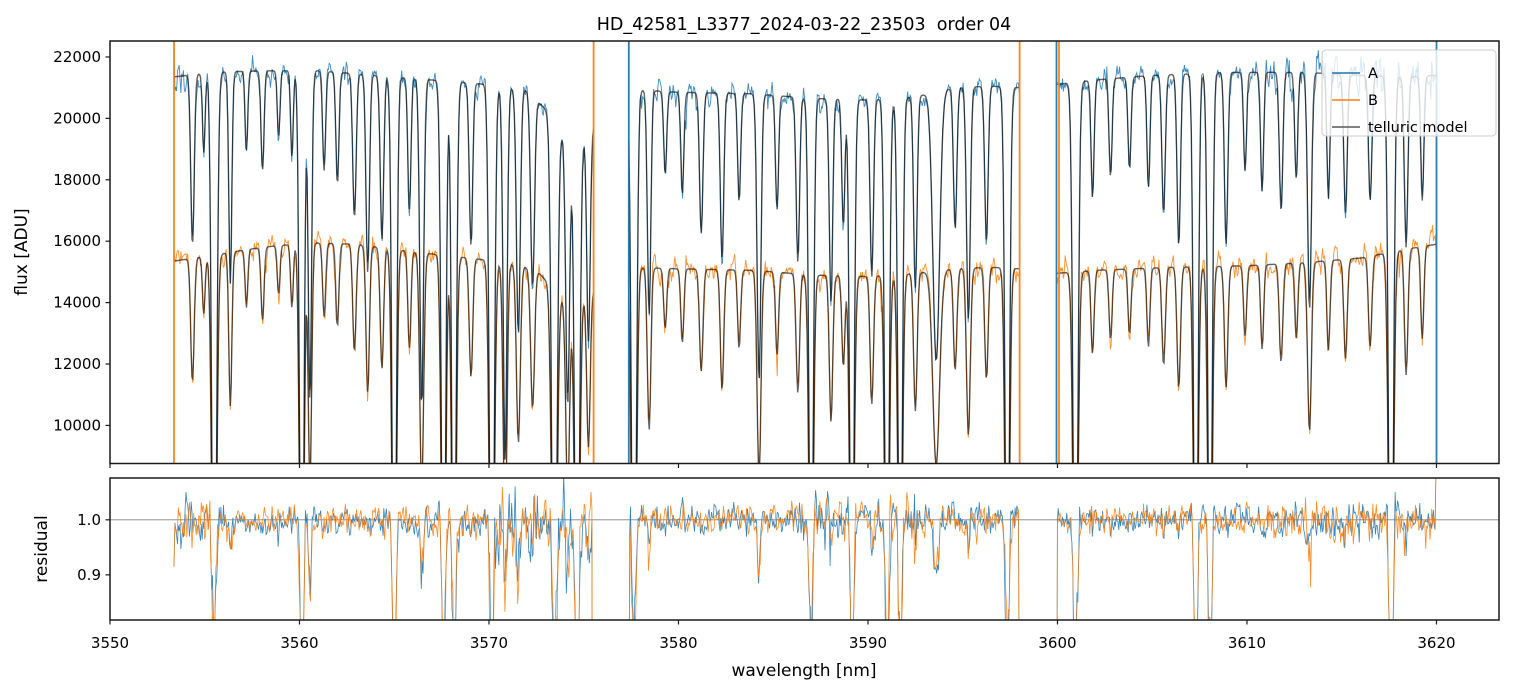 The width and height of the screenshot is (1520, 696). What do you see at coordinates (1373, 74) in the screenshot?
I see `legend-label-a: A` at bounding box center [1373, 74].